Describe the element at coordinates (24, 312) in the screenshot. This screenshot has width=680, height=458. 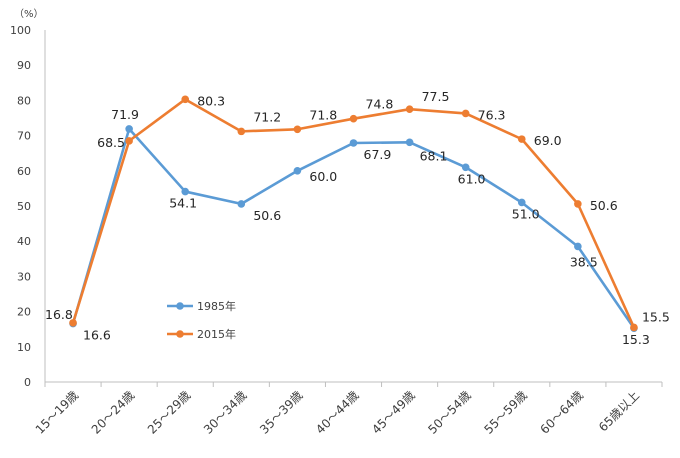
I see `y-tick-label: 20` at that location.